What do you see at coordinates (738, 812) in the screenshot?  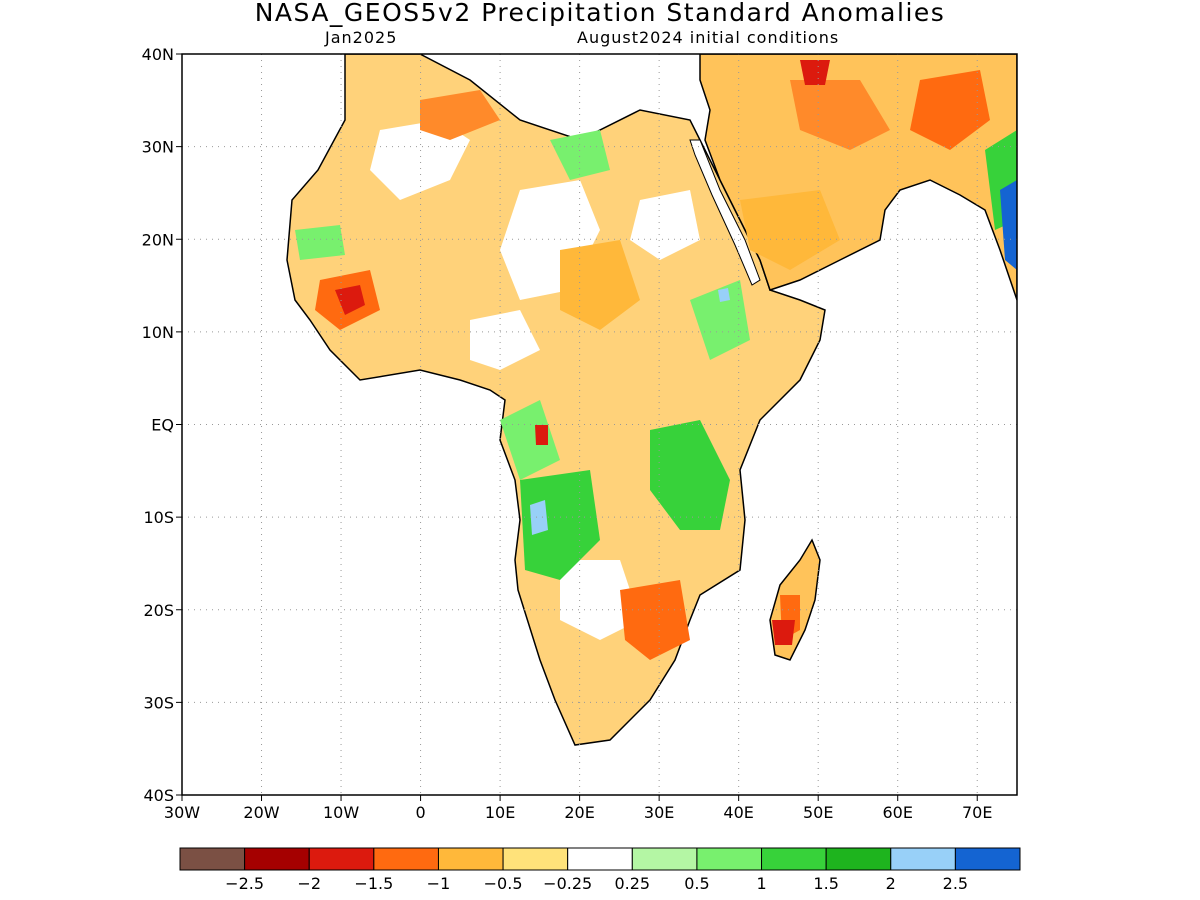 I see `lon-label: 40E` at bounding box center [738, 812].